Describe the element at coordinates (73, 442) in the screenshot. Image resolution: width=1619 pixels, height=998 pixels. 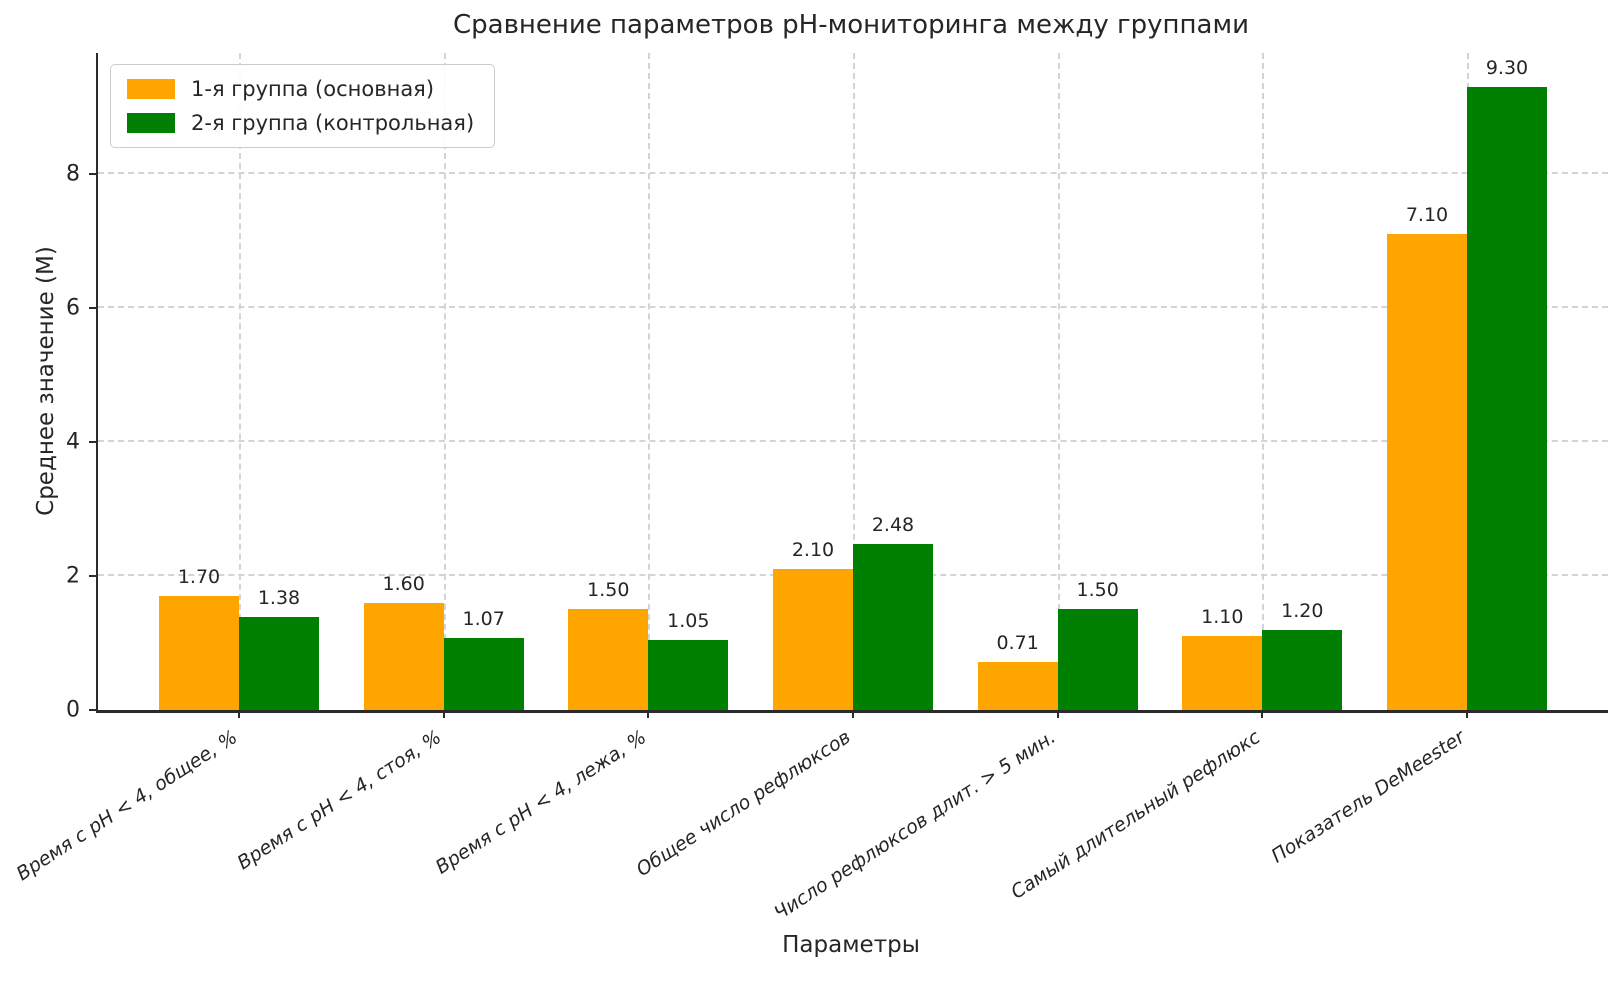
I see `y-tick-label: 4` at that location.